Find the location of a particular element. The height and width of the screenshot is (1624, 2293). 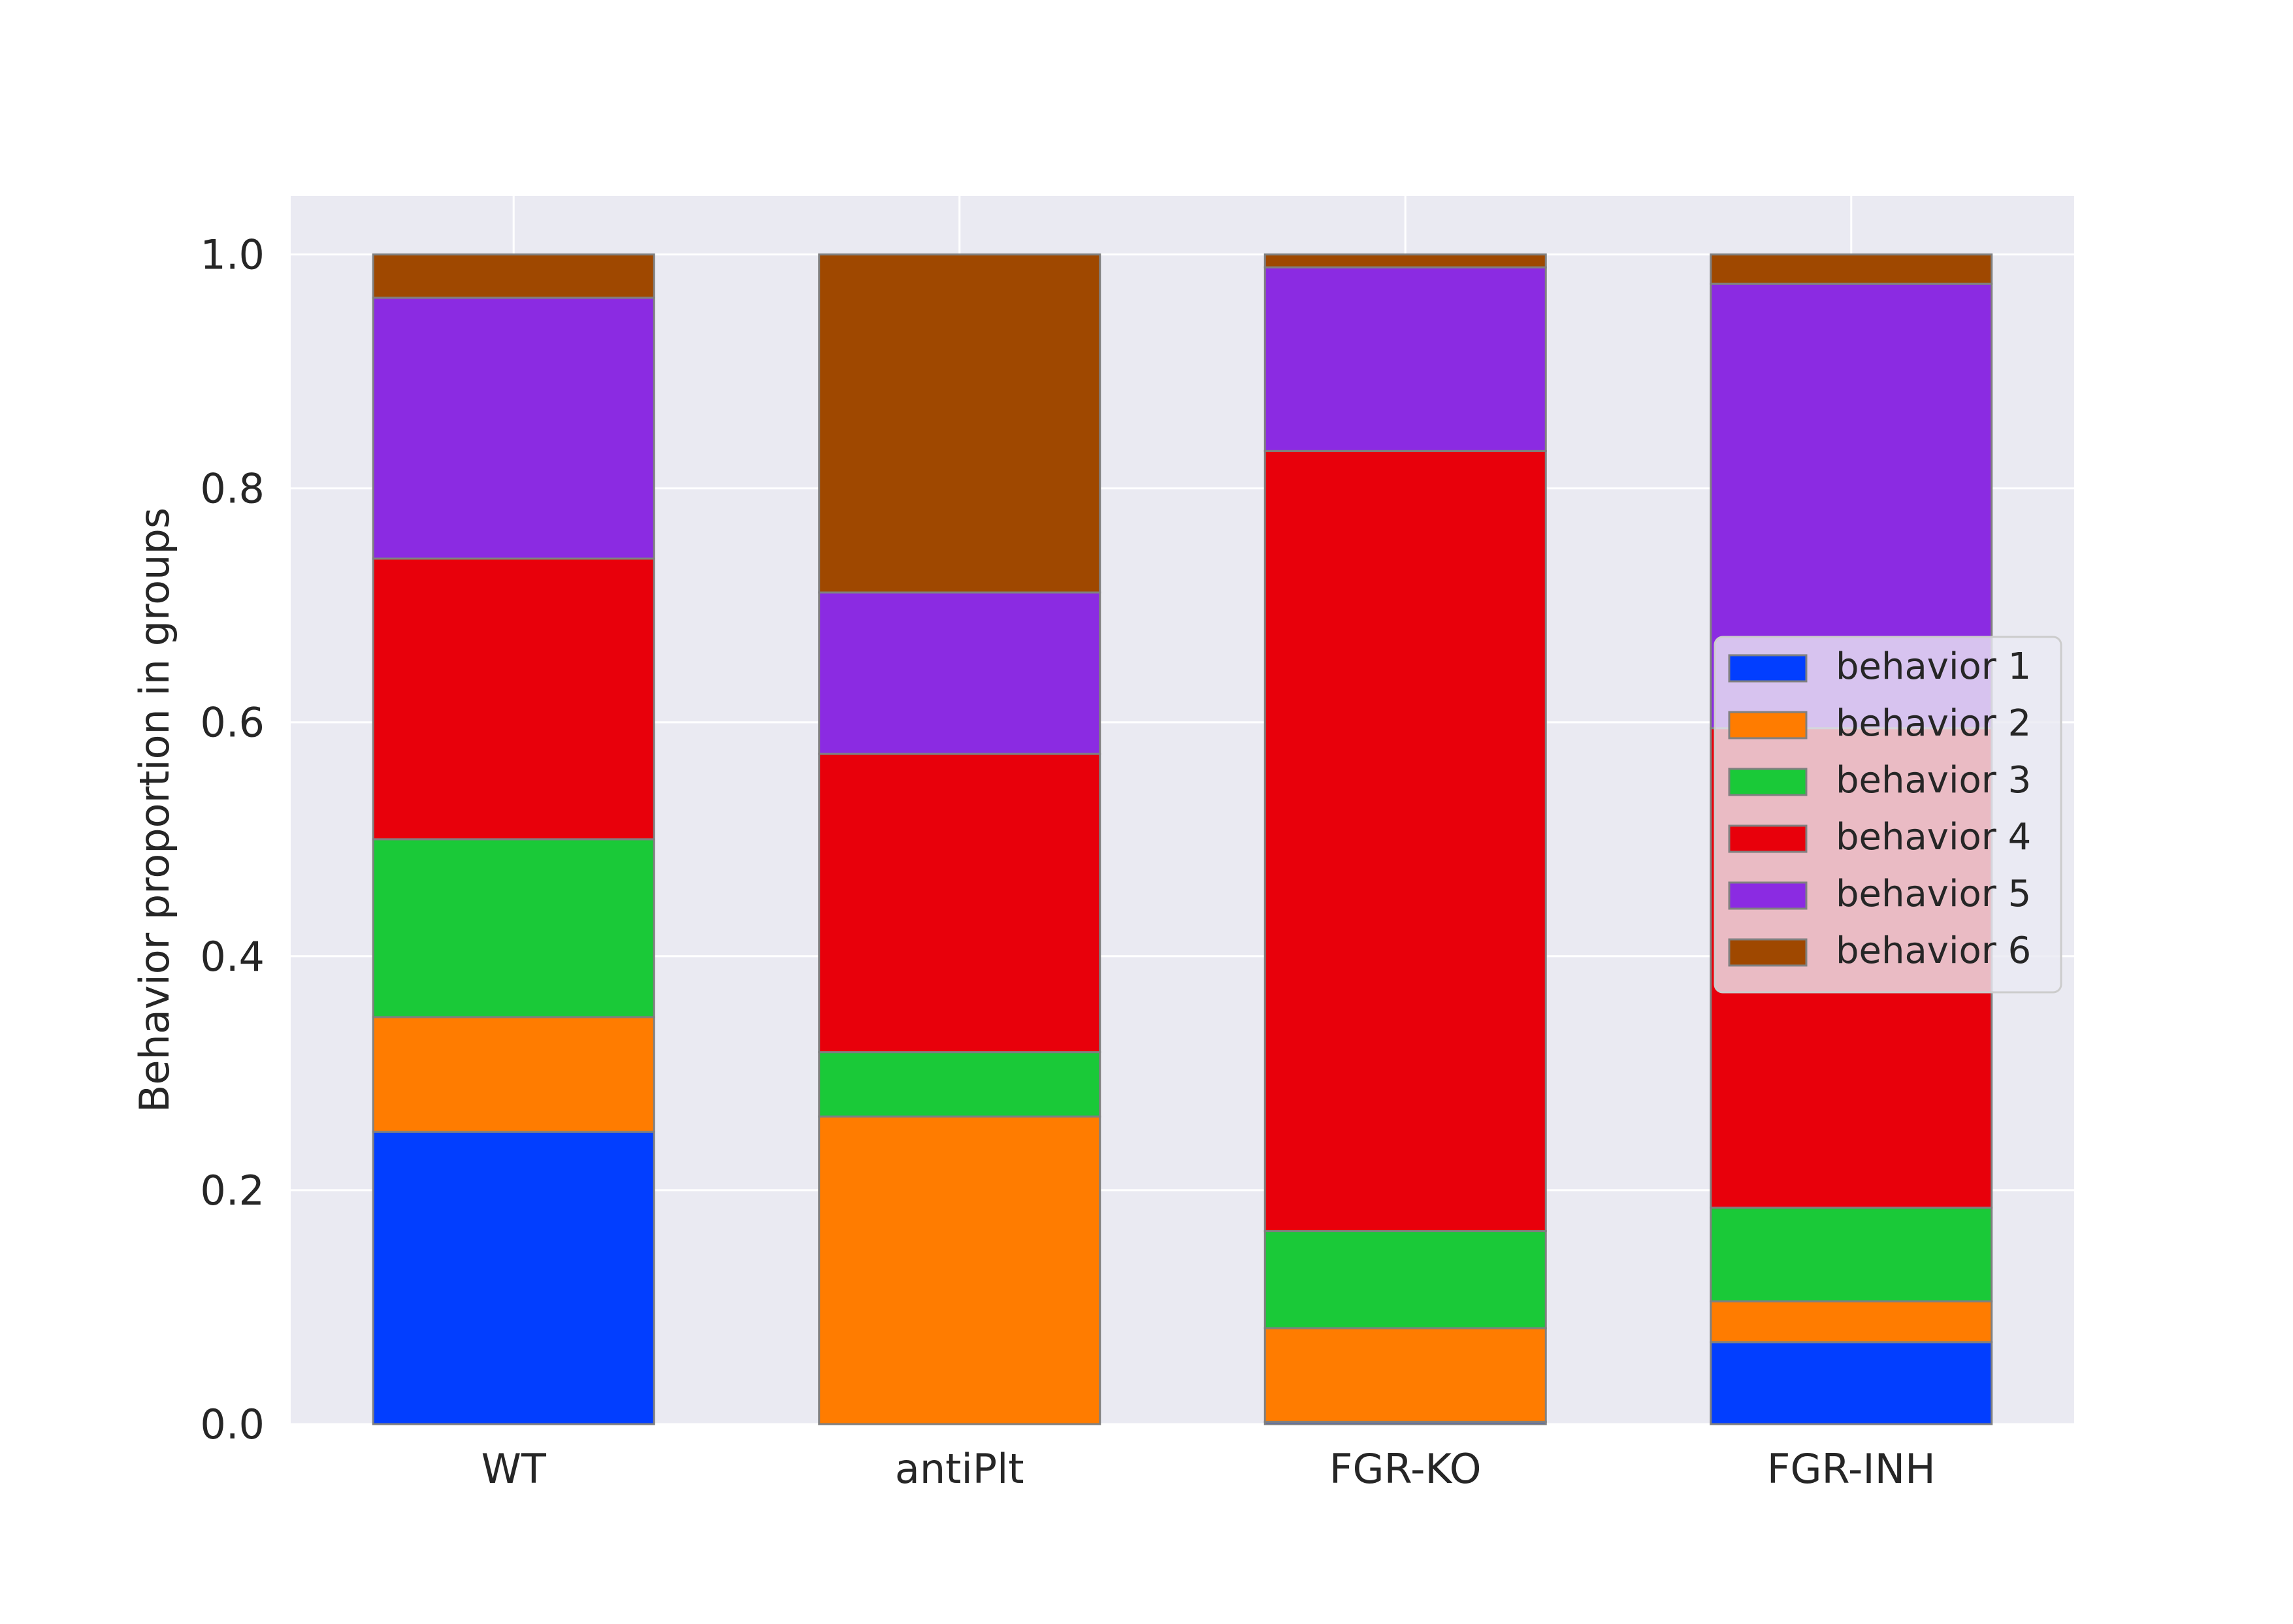

y-tick-label: 0.4 is located at coordinates (232, 957).